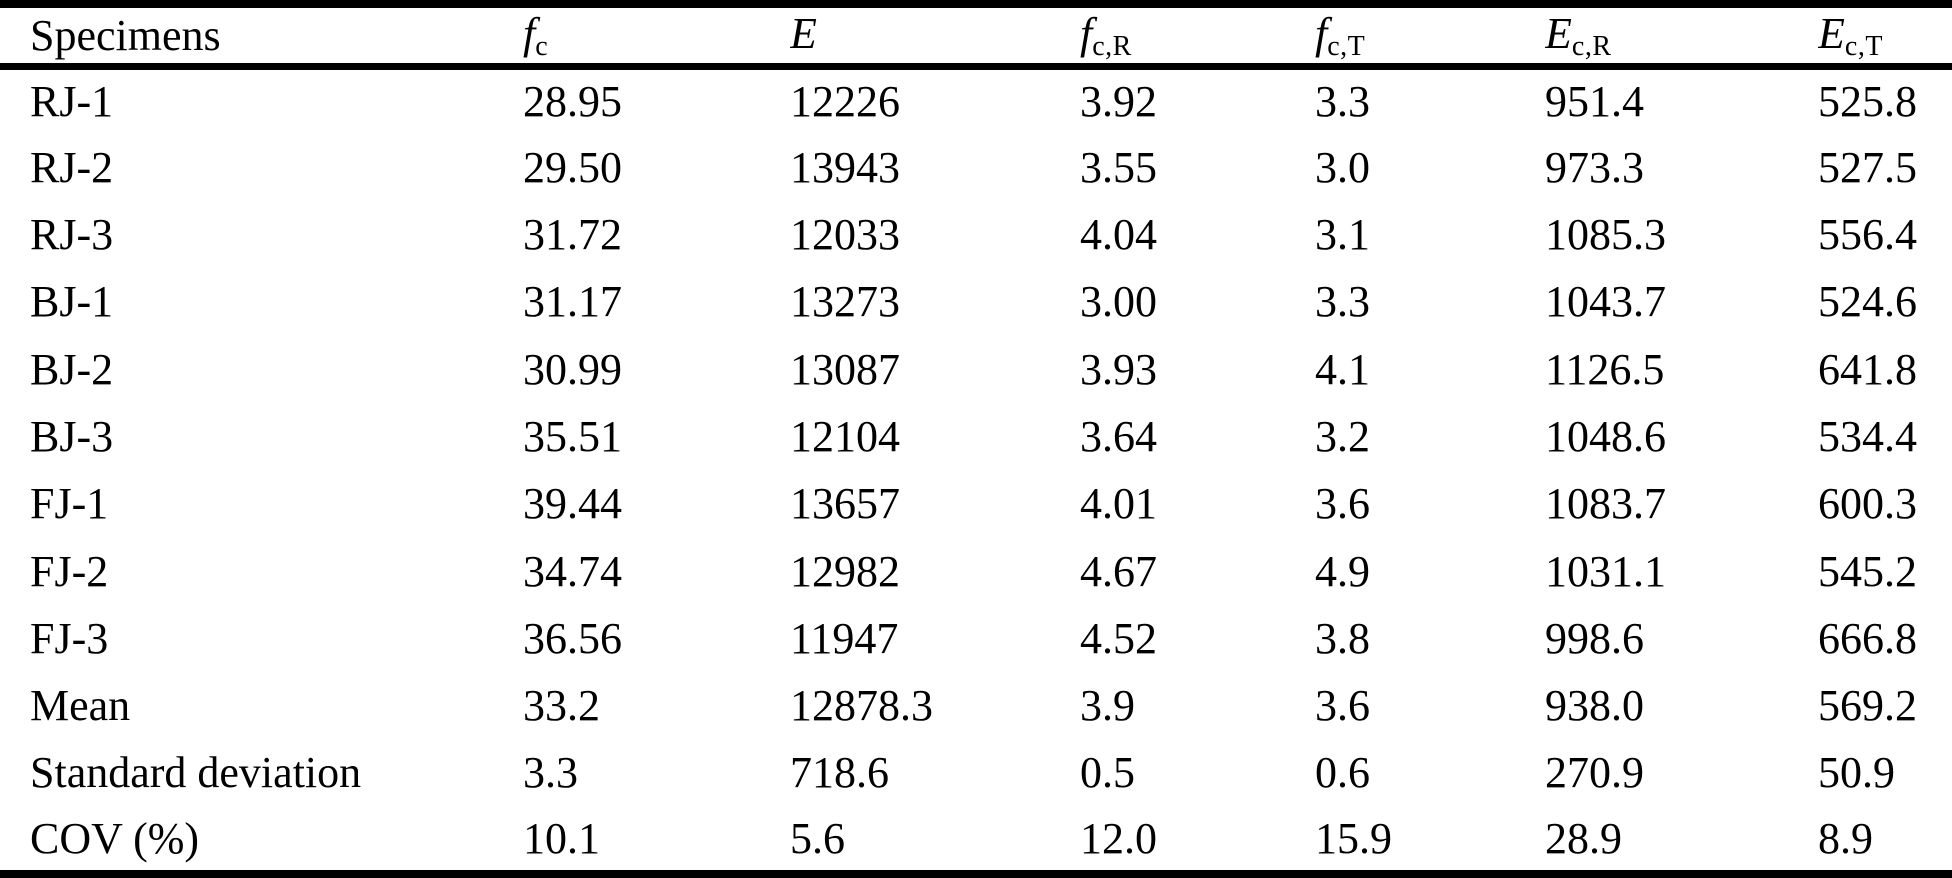  Describe the element at coordinates (1885, 37) in the screenshot. I see `column-header-ect: Ec,T` at that location.